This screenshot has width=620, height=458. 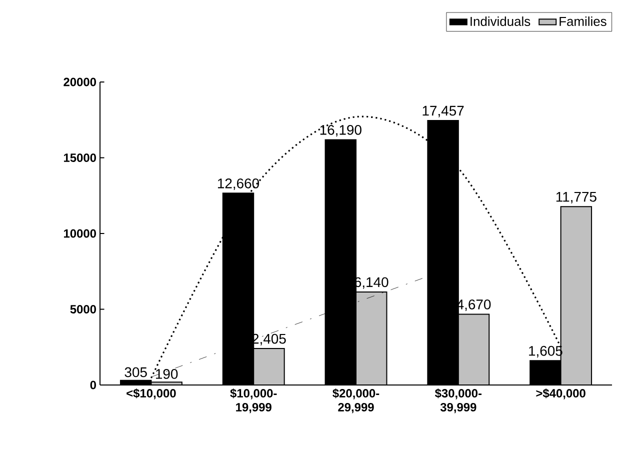 I want to click on y-tick-label: 15000, so click(x=80, y=158).